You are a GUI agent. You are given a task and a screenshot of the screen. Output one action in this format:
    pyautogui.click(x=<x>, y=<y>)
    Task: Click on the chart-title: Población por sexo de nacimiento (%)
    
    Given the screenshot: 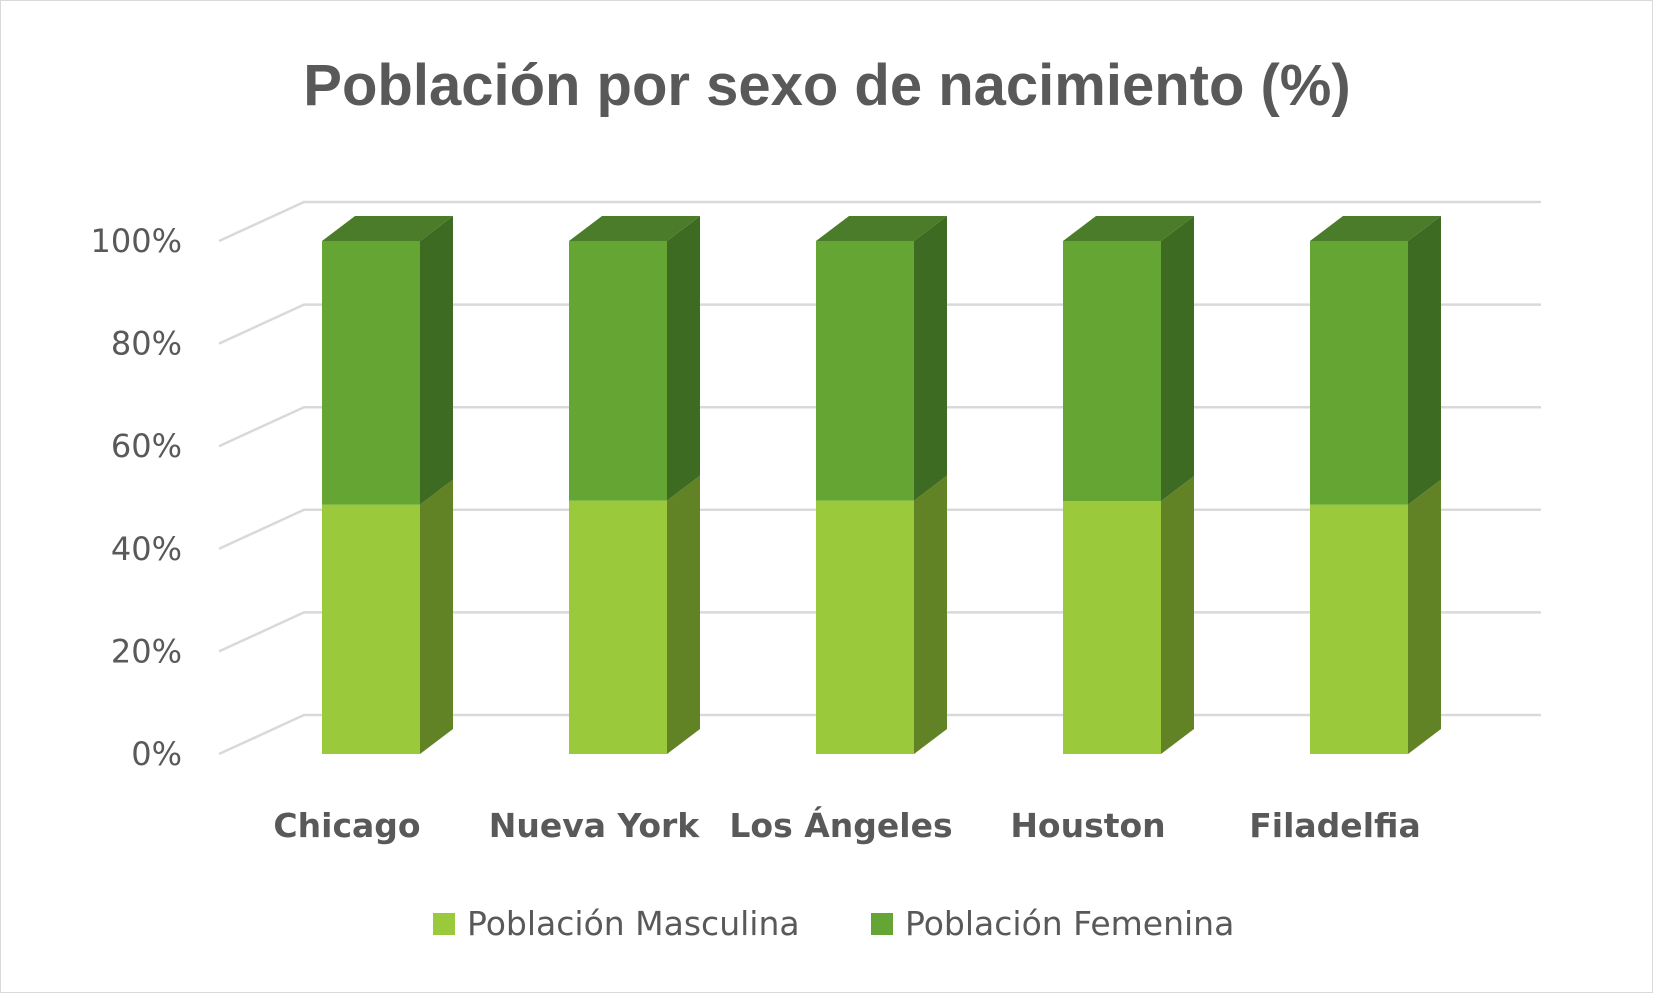 What is the action you would take?
    pyautogui.click(x=826, y=85)
    